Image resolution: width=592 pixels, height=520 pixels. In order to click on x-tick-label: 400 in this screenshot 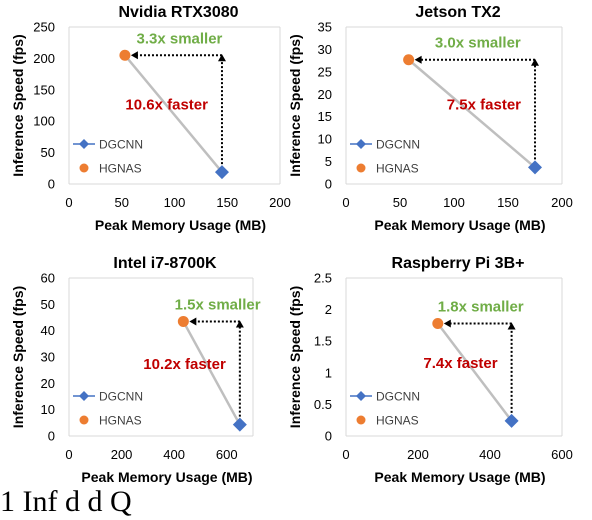, I will do `click(174, 454)`.